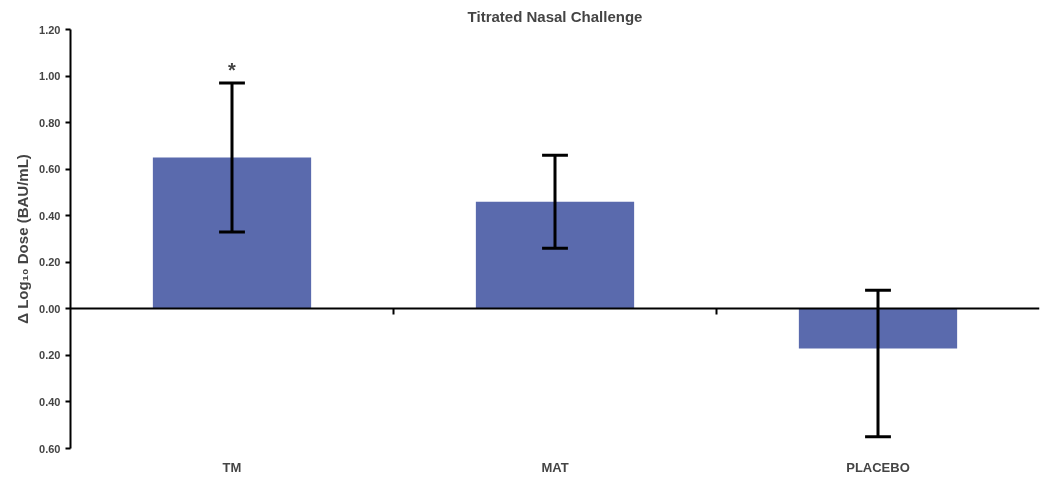  What do you see at coordinates (50, 76) in the screenshot?
I see `y-tick-label: 1.00` at bounding box center [50, 76].